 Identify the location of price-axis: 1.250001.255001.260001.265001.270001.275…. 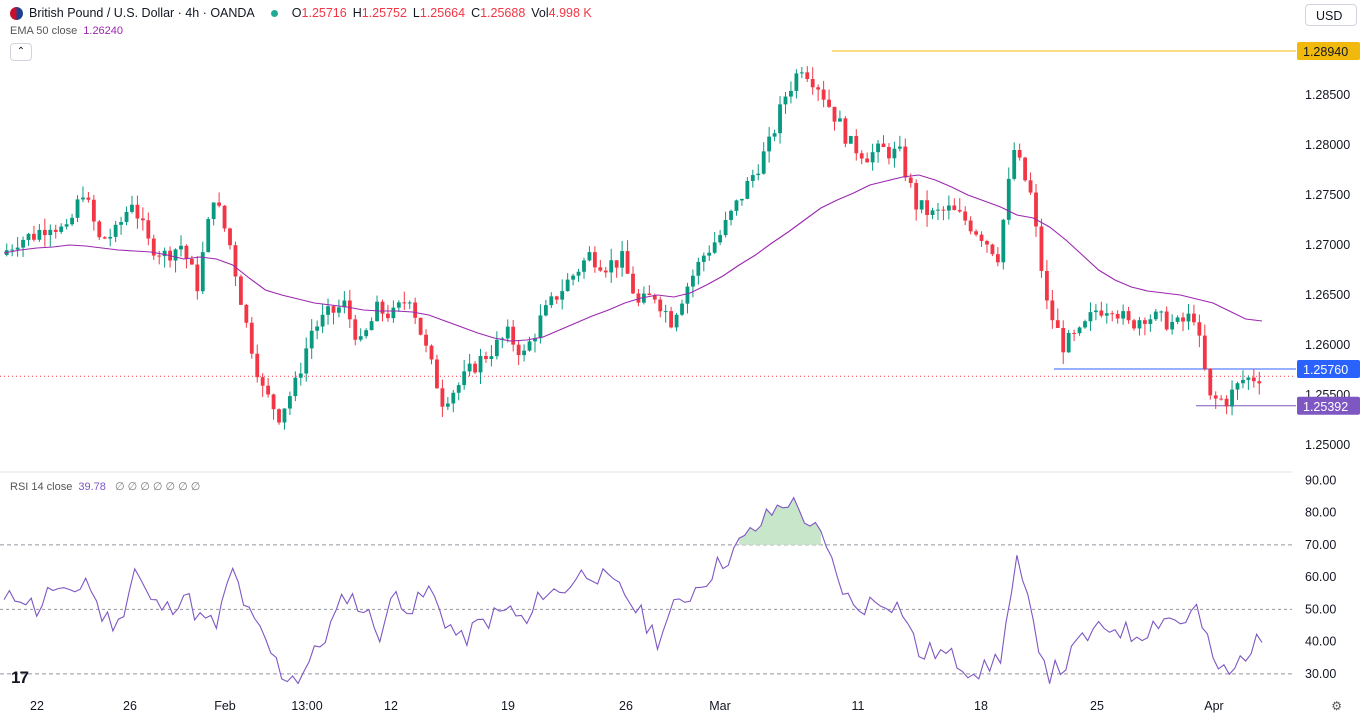
(1327, 270).